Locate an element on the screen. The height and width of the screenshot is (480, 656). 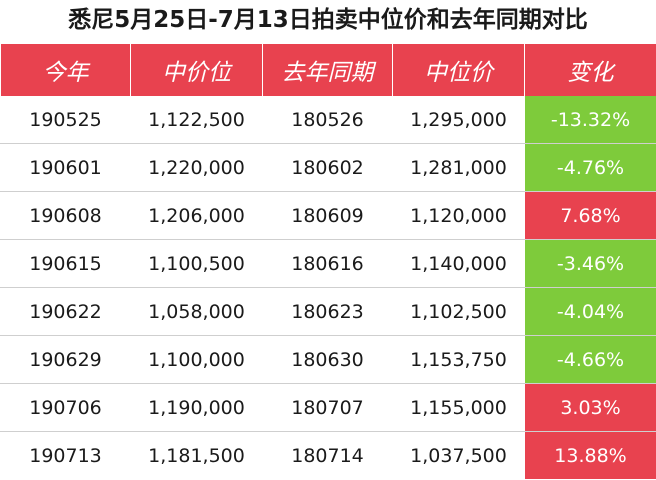
header-this-year: 今年 is located at coordinates (65, 70).